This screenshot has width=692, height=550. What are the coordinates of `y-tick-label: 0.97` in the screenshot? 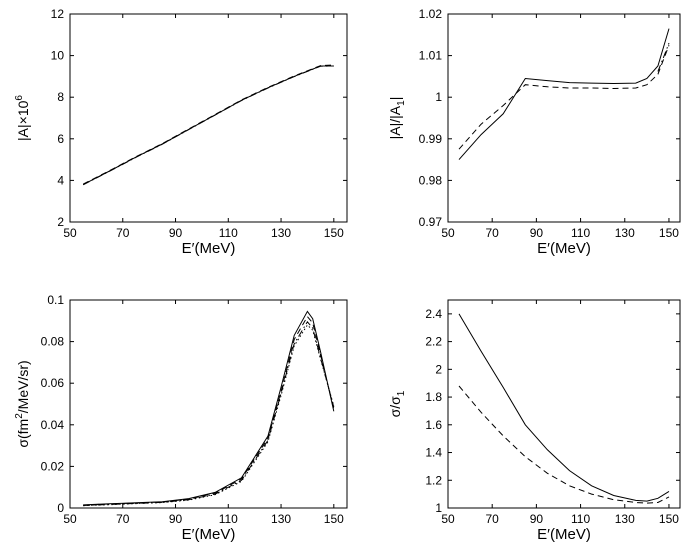 It's located at (431, 222).